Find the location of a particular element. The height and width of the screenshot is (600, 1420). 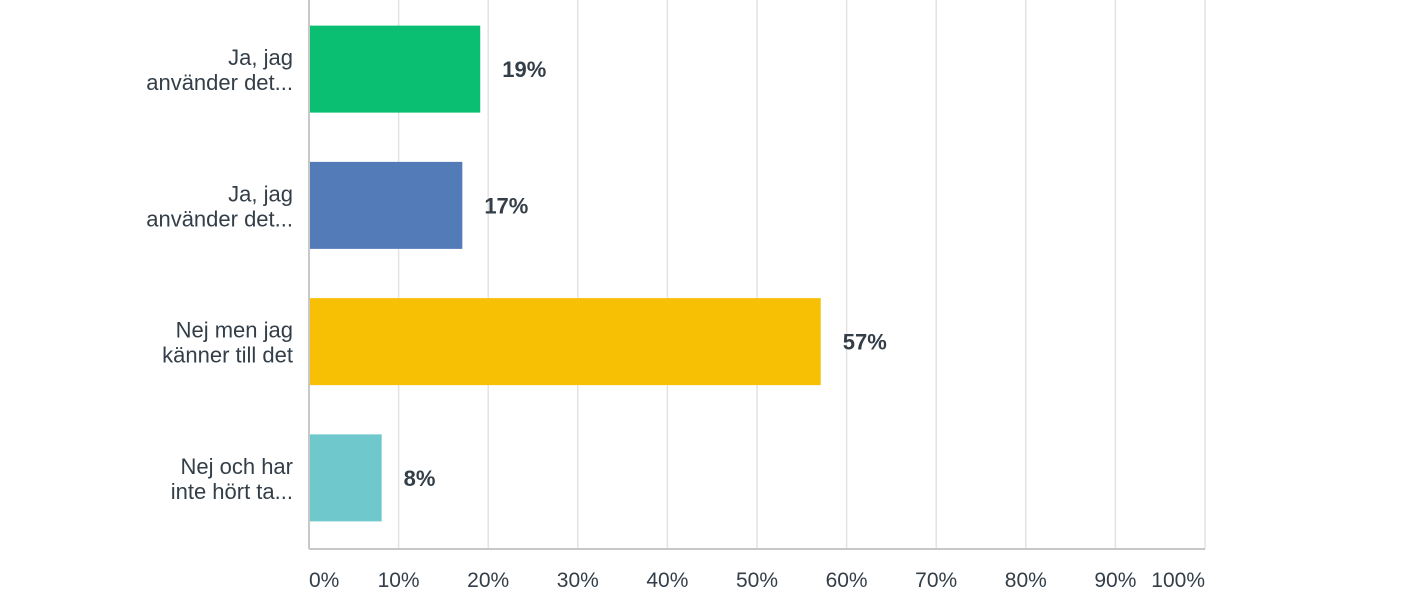

value-label: 57% is located at coordinates (865, 342).